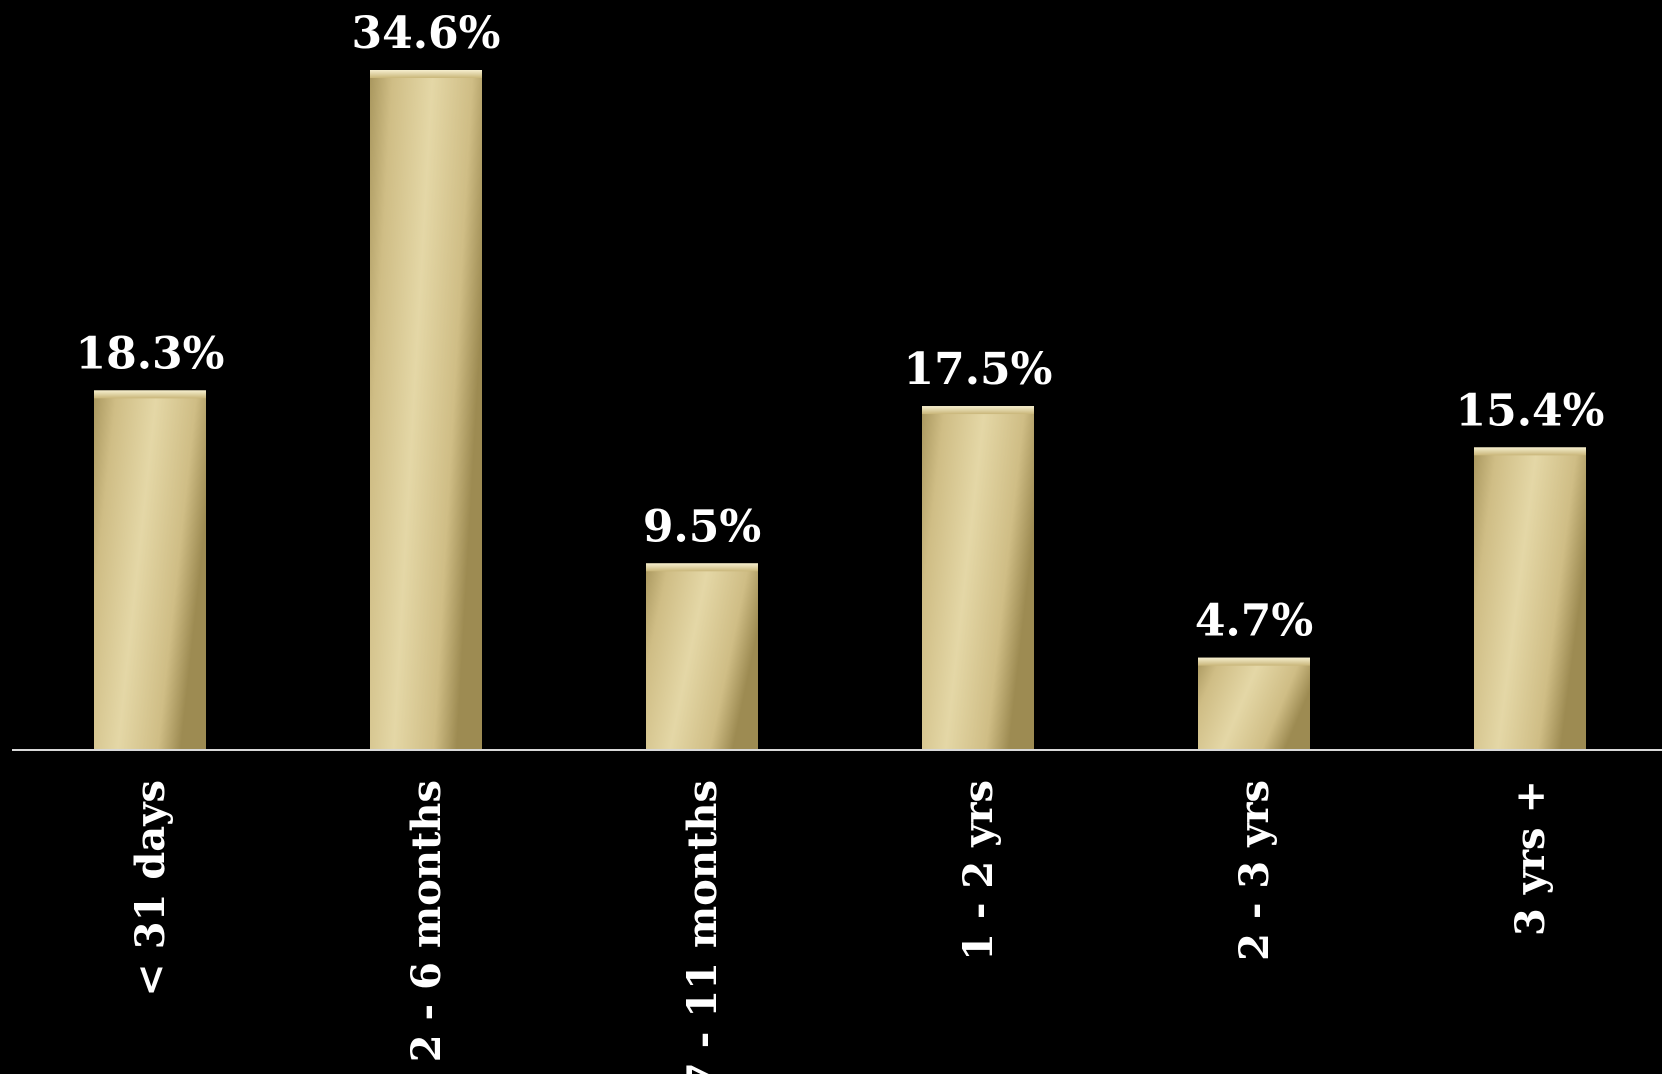  What do you see at coordinates (1254, 621) in the screenshot?
I see `value-label-4: 4.7%` at bounding box center [1254, 621].